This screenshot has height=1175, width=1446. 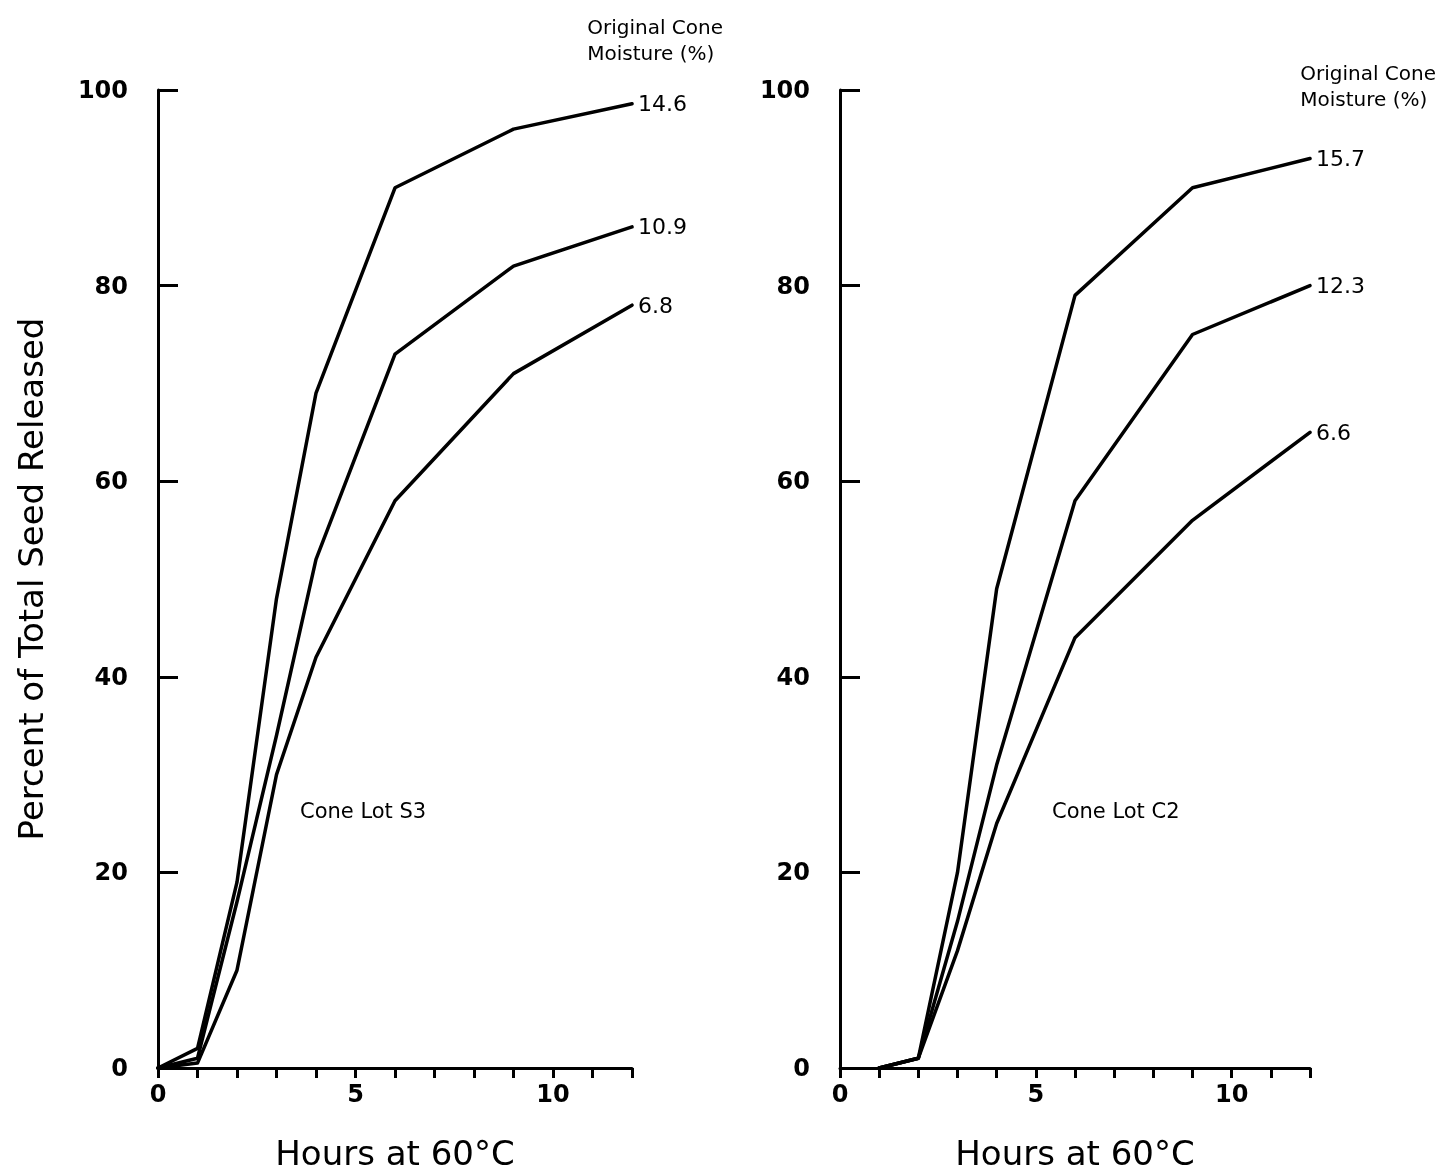 What do you see at coordinates (662, 227) in the screenshot?
I see `series-label: 10.9` at bounding box center [662, 227].